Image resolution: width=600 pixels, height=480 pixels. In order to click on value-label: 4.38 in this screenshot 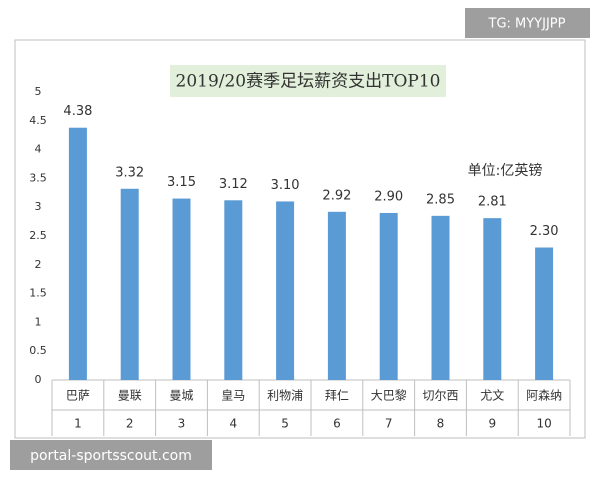, I will do `click(77, 111)`.